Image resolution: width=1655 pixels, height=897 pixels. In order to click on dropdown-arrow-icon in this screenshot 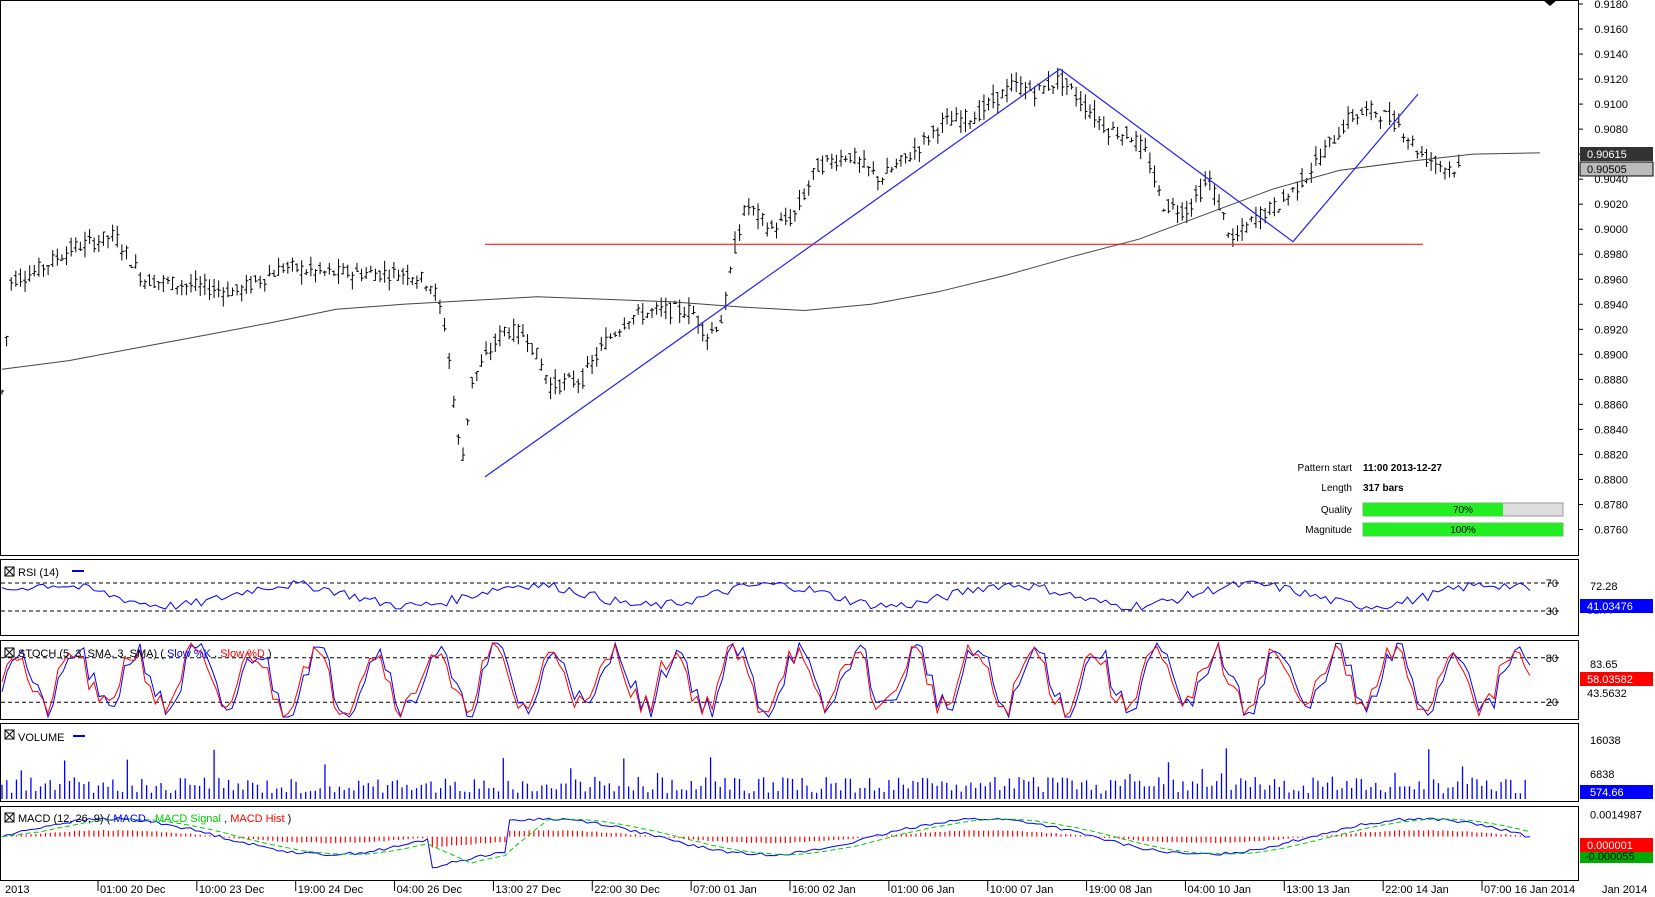, I will do `click(1550, 3)`.